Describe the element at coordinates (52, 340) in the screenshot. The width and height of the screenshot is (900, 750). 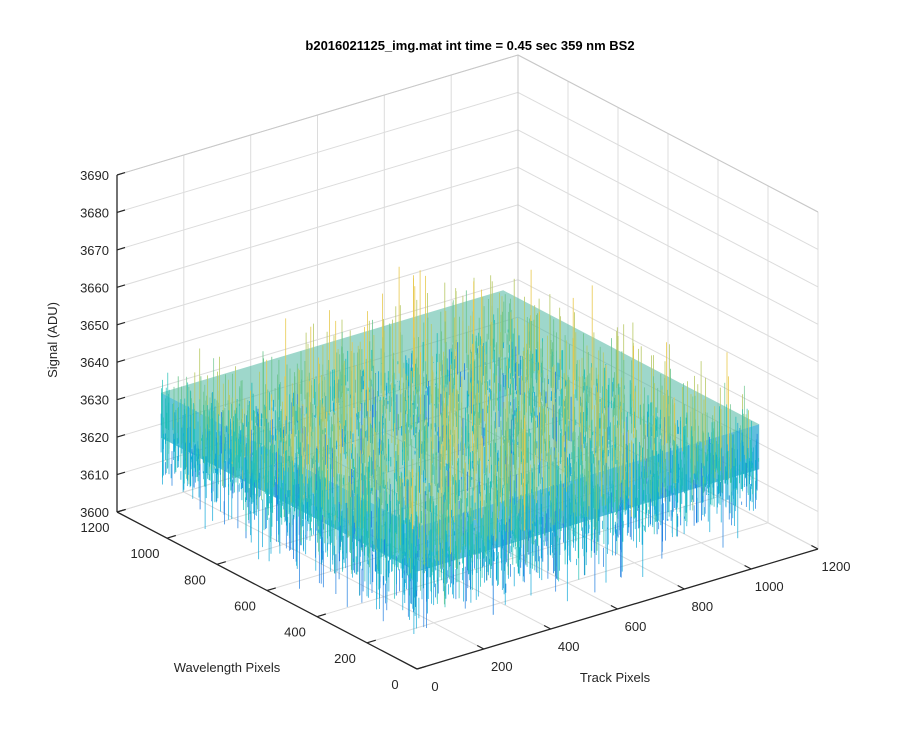
I see `z-axis-label: Signal (ADU)` at that location.